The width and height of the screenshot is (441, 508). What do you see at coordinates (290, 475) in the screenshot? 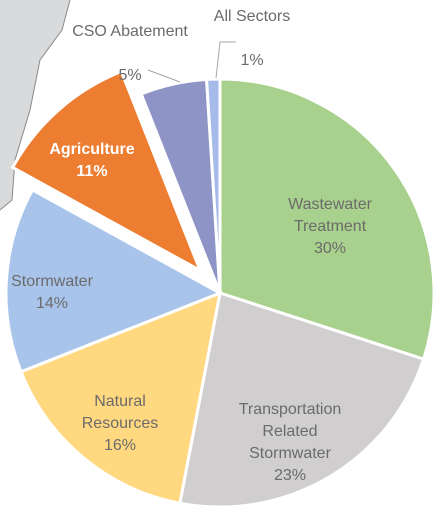
I see `slice-value-label: 23%` at bounding box center [290, 475].